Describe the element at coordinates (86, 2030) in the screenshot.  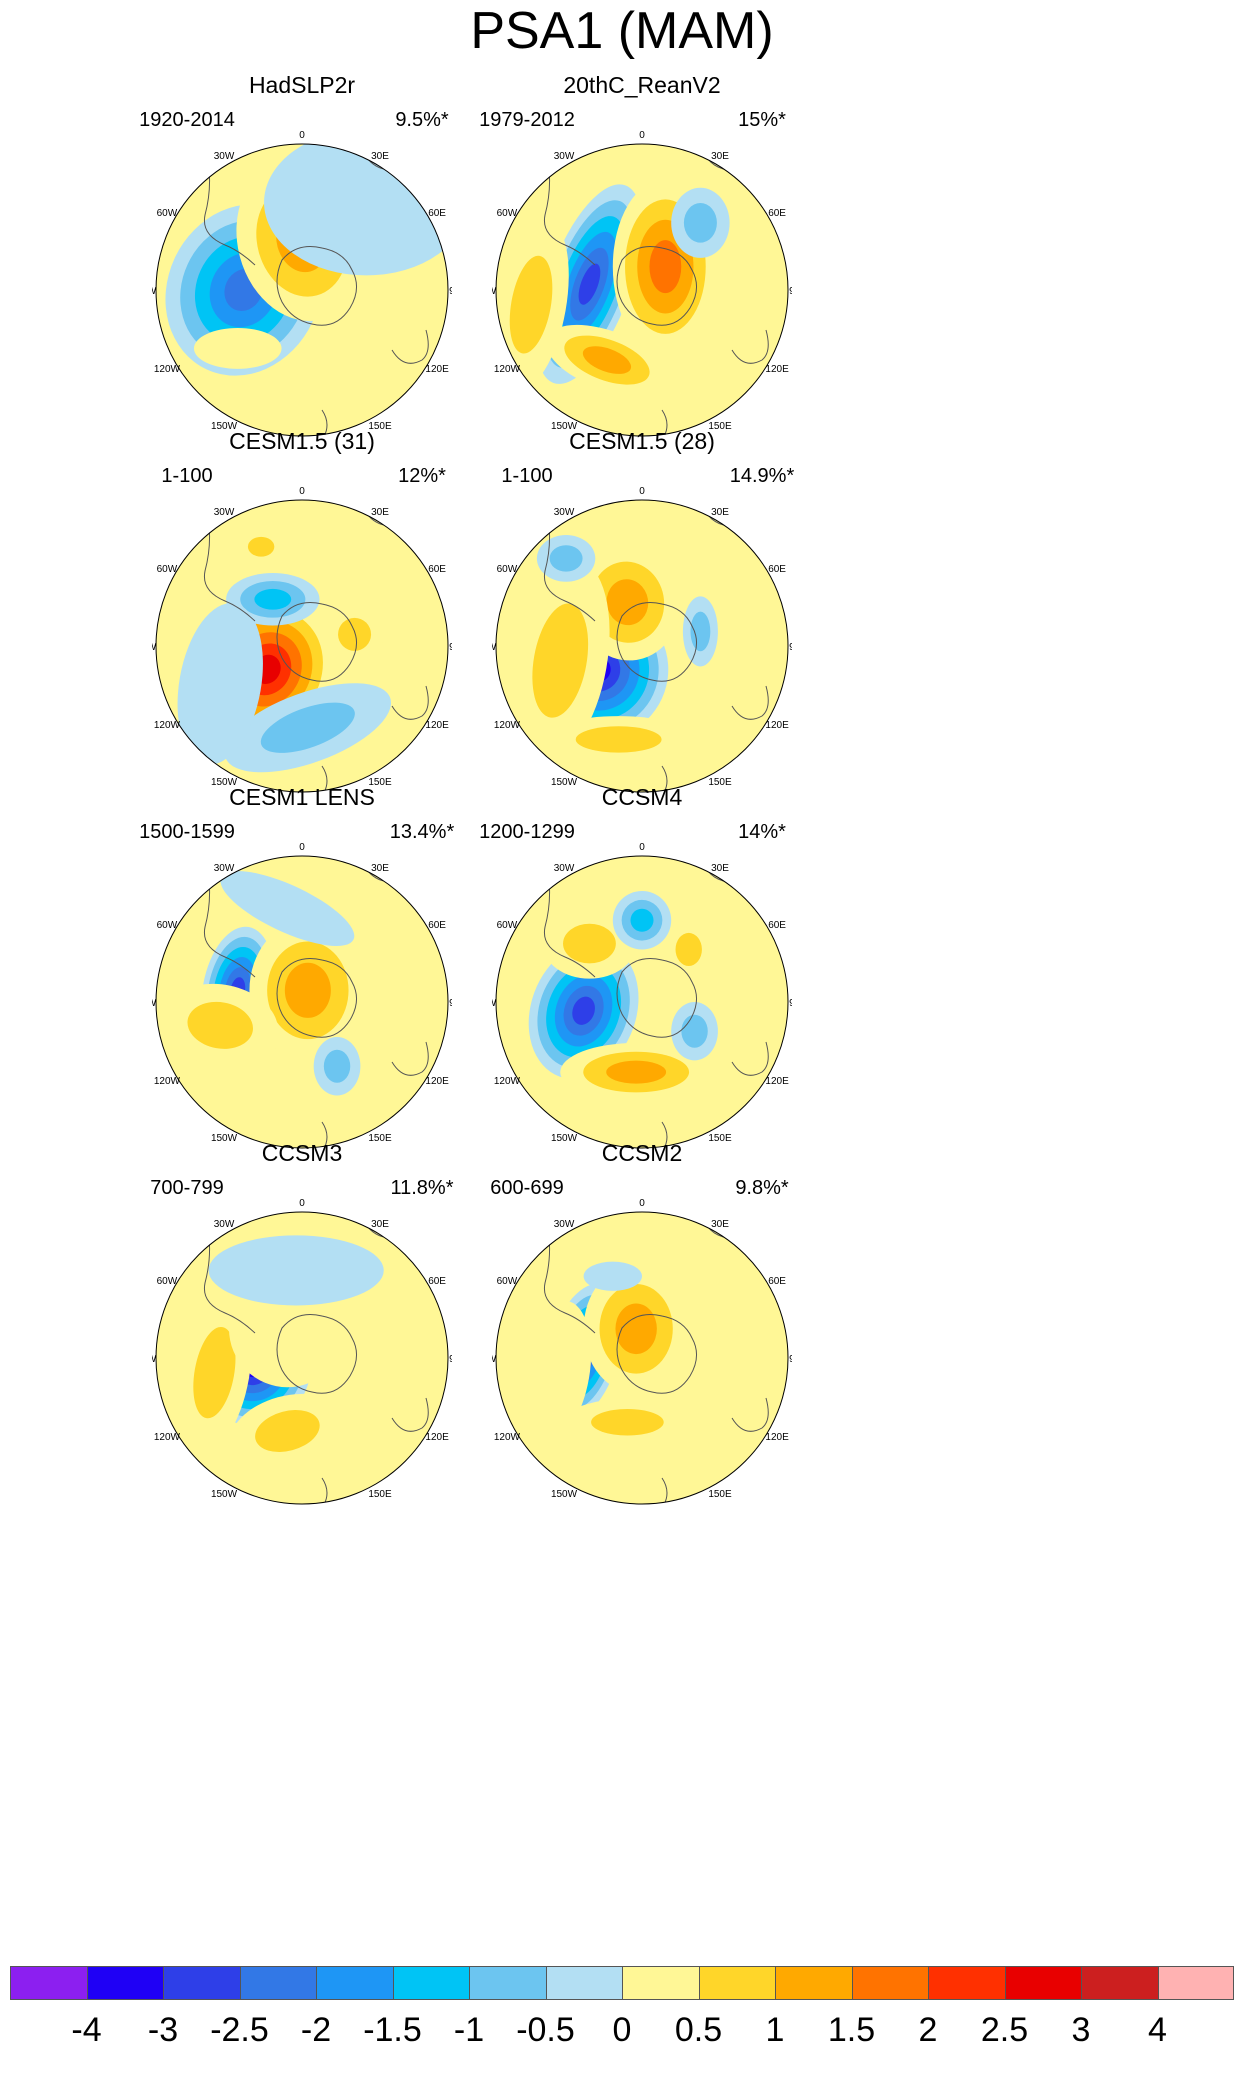
I see `colorbar-tick-label: -4` at that location.